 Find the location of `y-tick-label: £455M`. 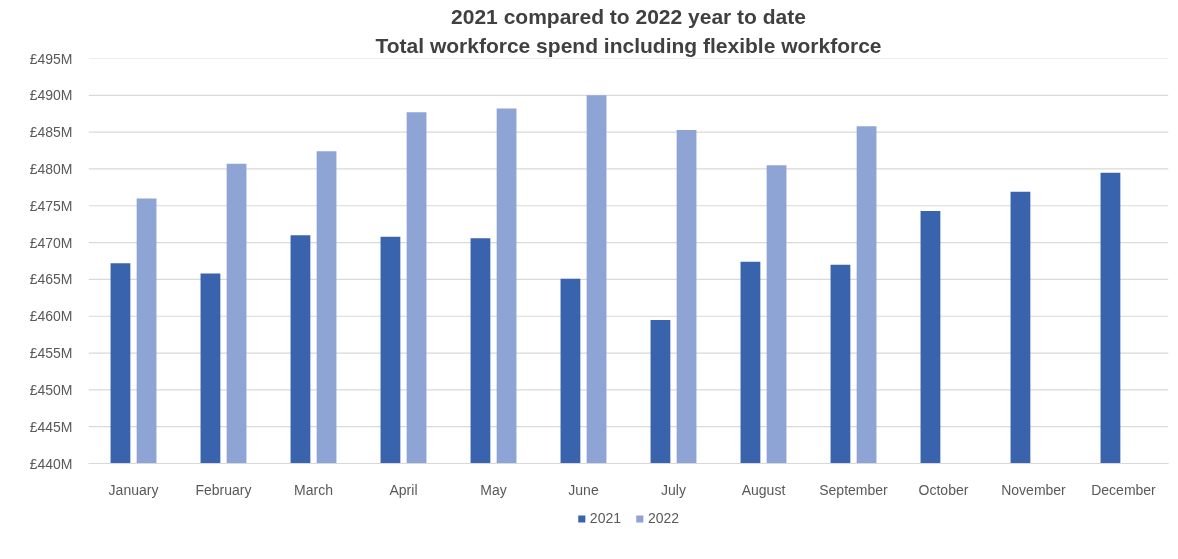

y-tick-label: £455M is located at coordinates (51, 353).